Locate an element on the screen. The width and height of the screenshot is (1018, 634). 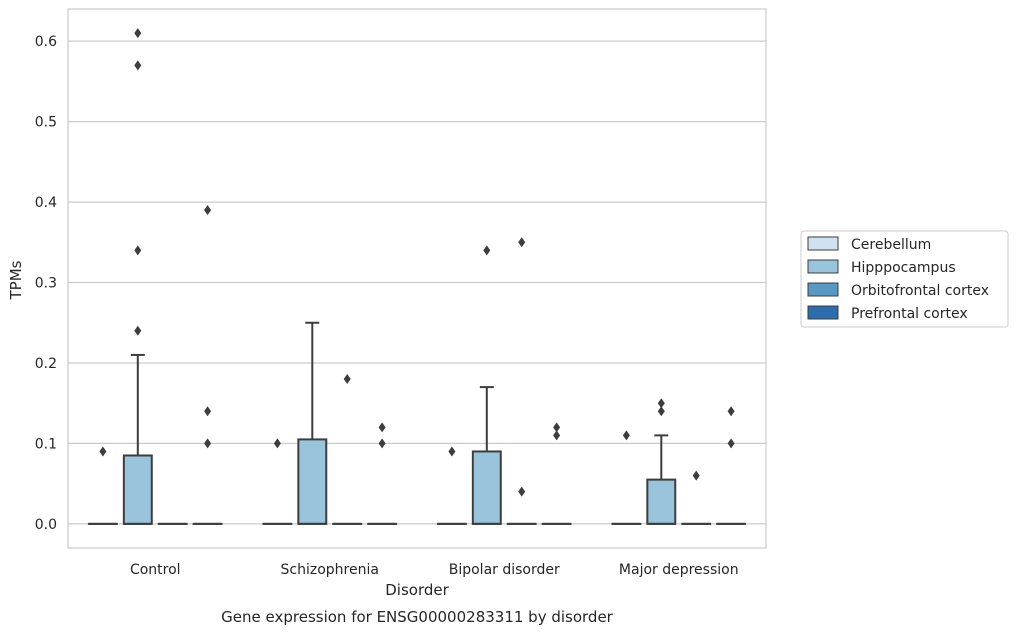
x-axis-label: Disorder is located at coordinates (417, 590).